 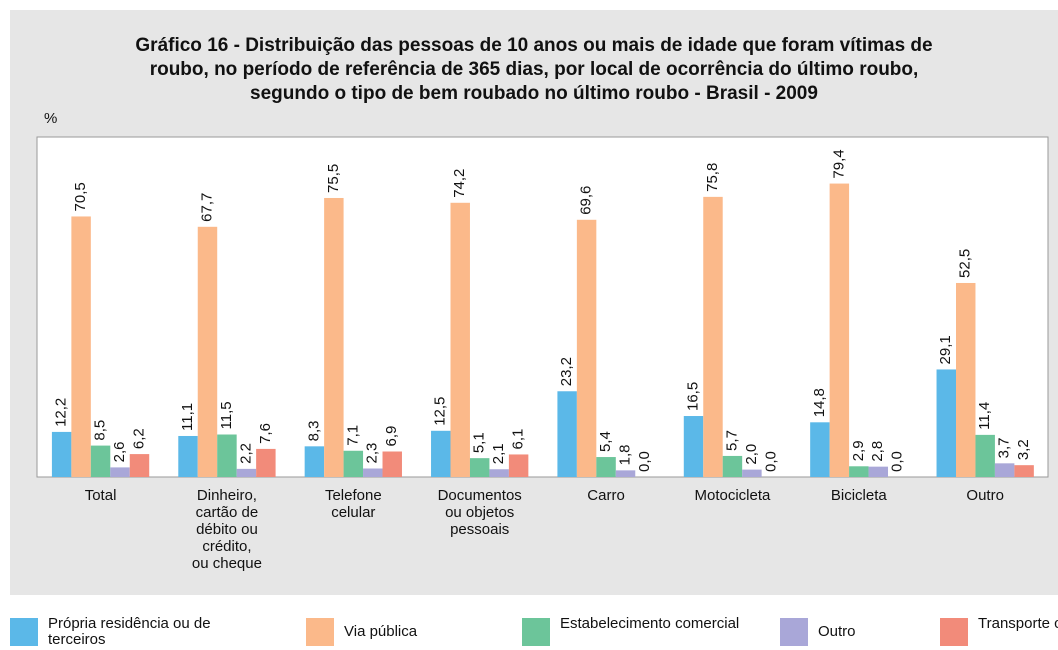 What do you see at coordinates (586, 200) in the screenshot?
I see `value-label: 69,6` at bounding box center [586, 200].